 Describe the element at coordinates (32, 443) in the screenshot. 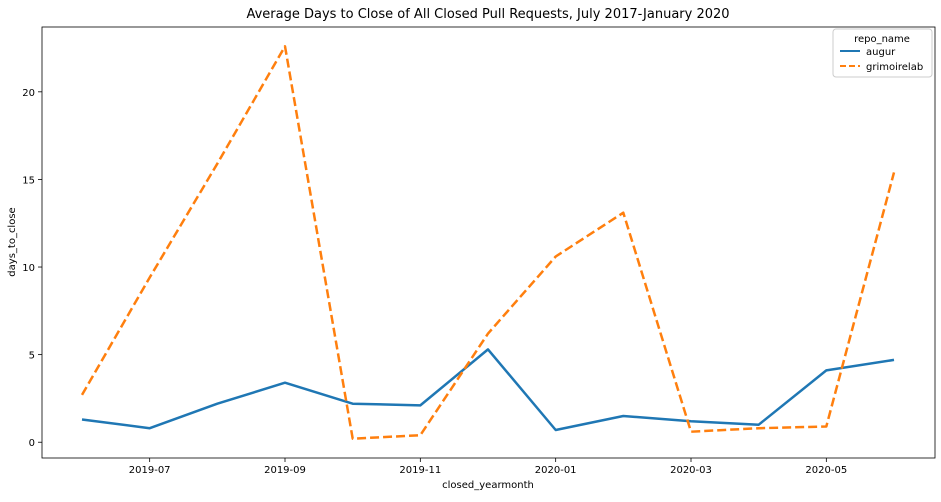

I see `y-tick-label: 0` at that location.